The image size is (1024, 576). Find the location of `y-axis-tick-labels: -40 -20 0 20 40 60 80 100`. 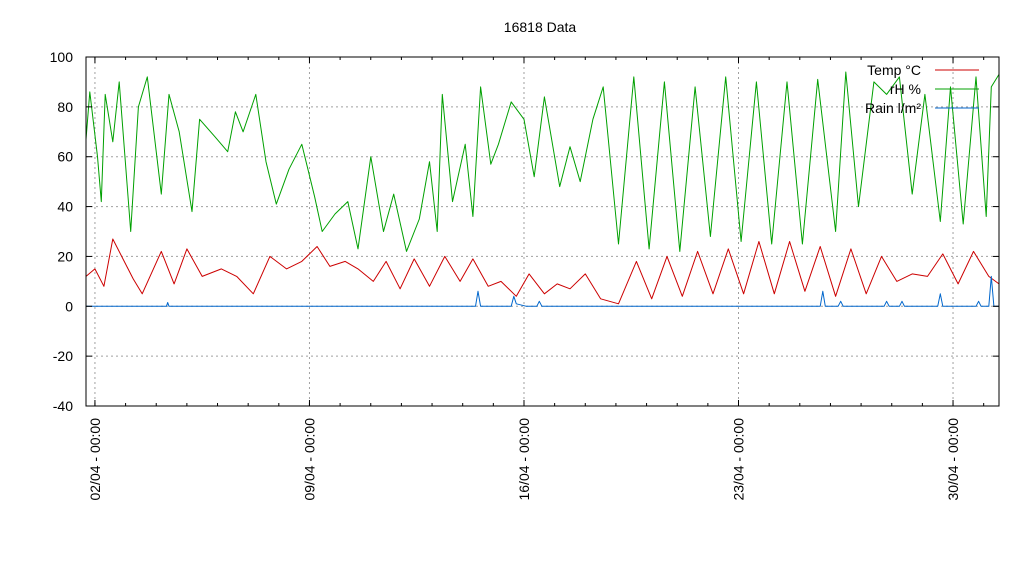

y-axis-tick-labels: -40 -20 0 20 40 60 80 100 is located at coordinates (62, 231).